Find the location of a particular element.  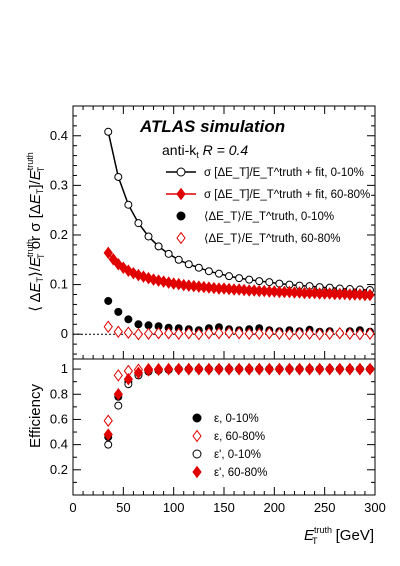

upper-y-axis-title: ⟨ ΔET⟩/EtruthT or σ [ΔET]/EtruthT is located at coordinates (35, 231).